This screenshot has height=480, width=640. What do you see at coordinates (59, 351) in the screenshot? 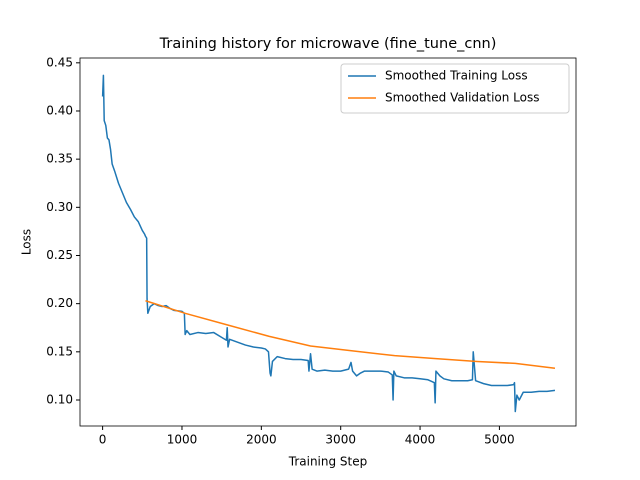
I see `y-tick-label: 0.15` at bounding box center [59, 351].